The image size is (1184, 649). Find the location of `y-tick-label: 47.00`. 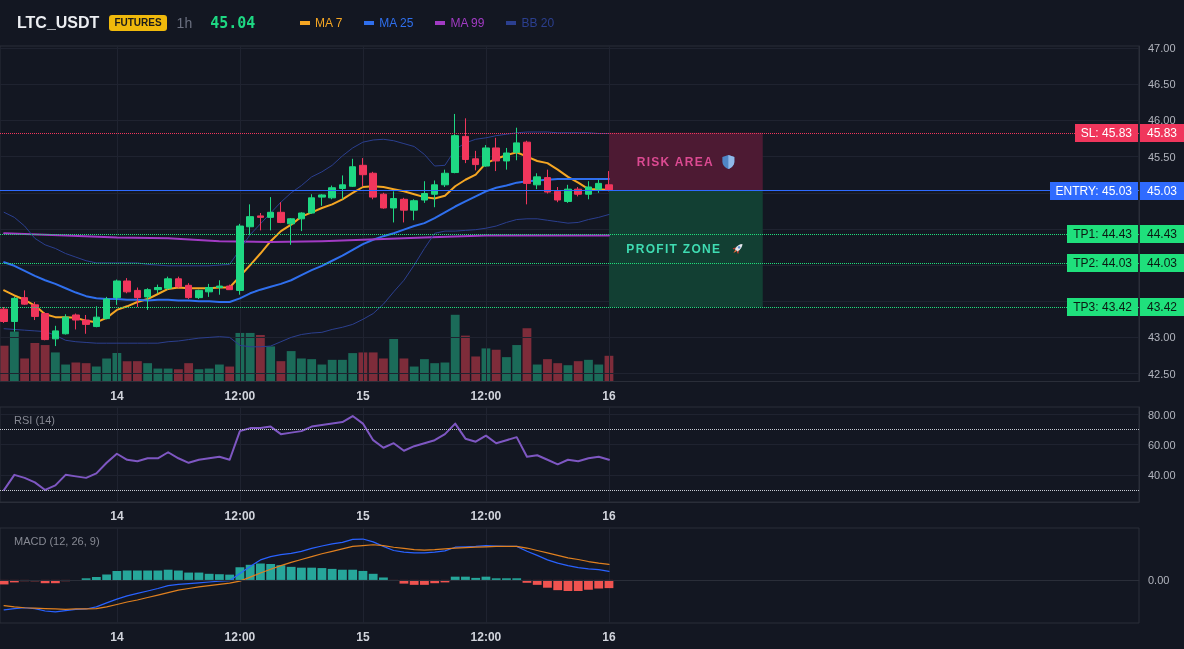

y-tick-label: 47.00 is located at coordinates (1162, 48).